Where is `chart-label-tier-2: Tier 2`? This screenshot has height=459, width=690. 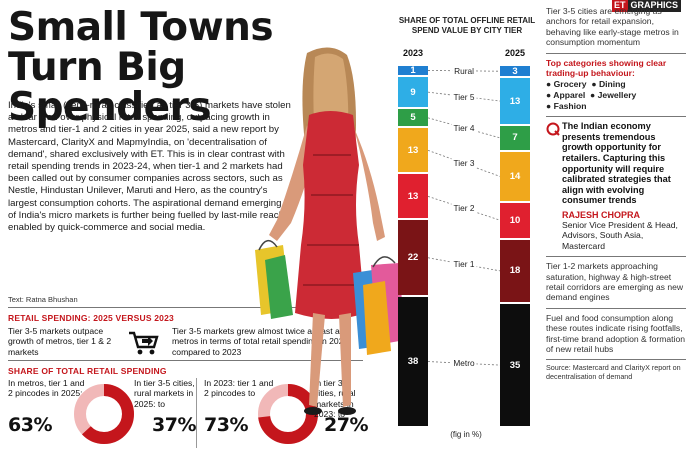 chart-label-tier-2: Tier 2 is located at coordinates (464, 208).